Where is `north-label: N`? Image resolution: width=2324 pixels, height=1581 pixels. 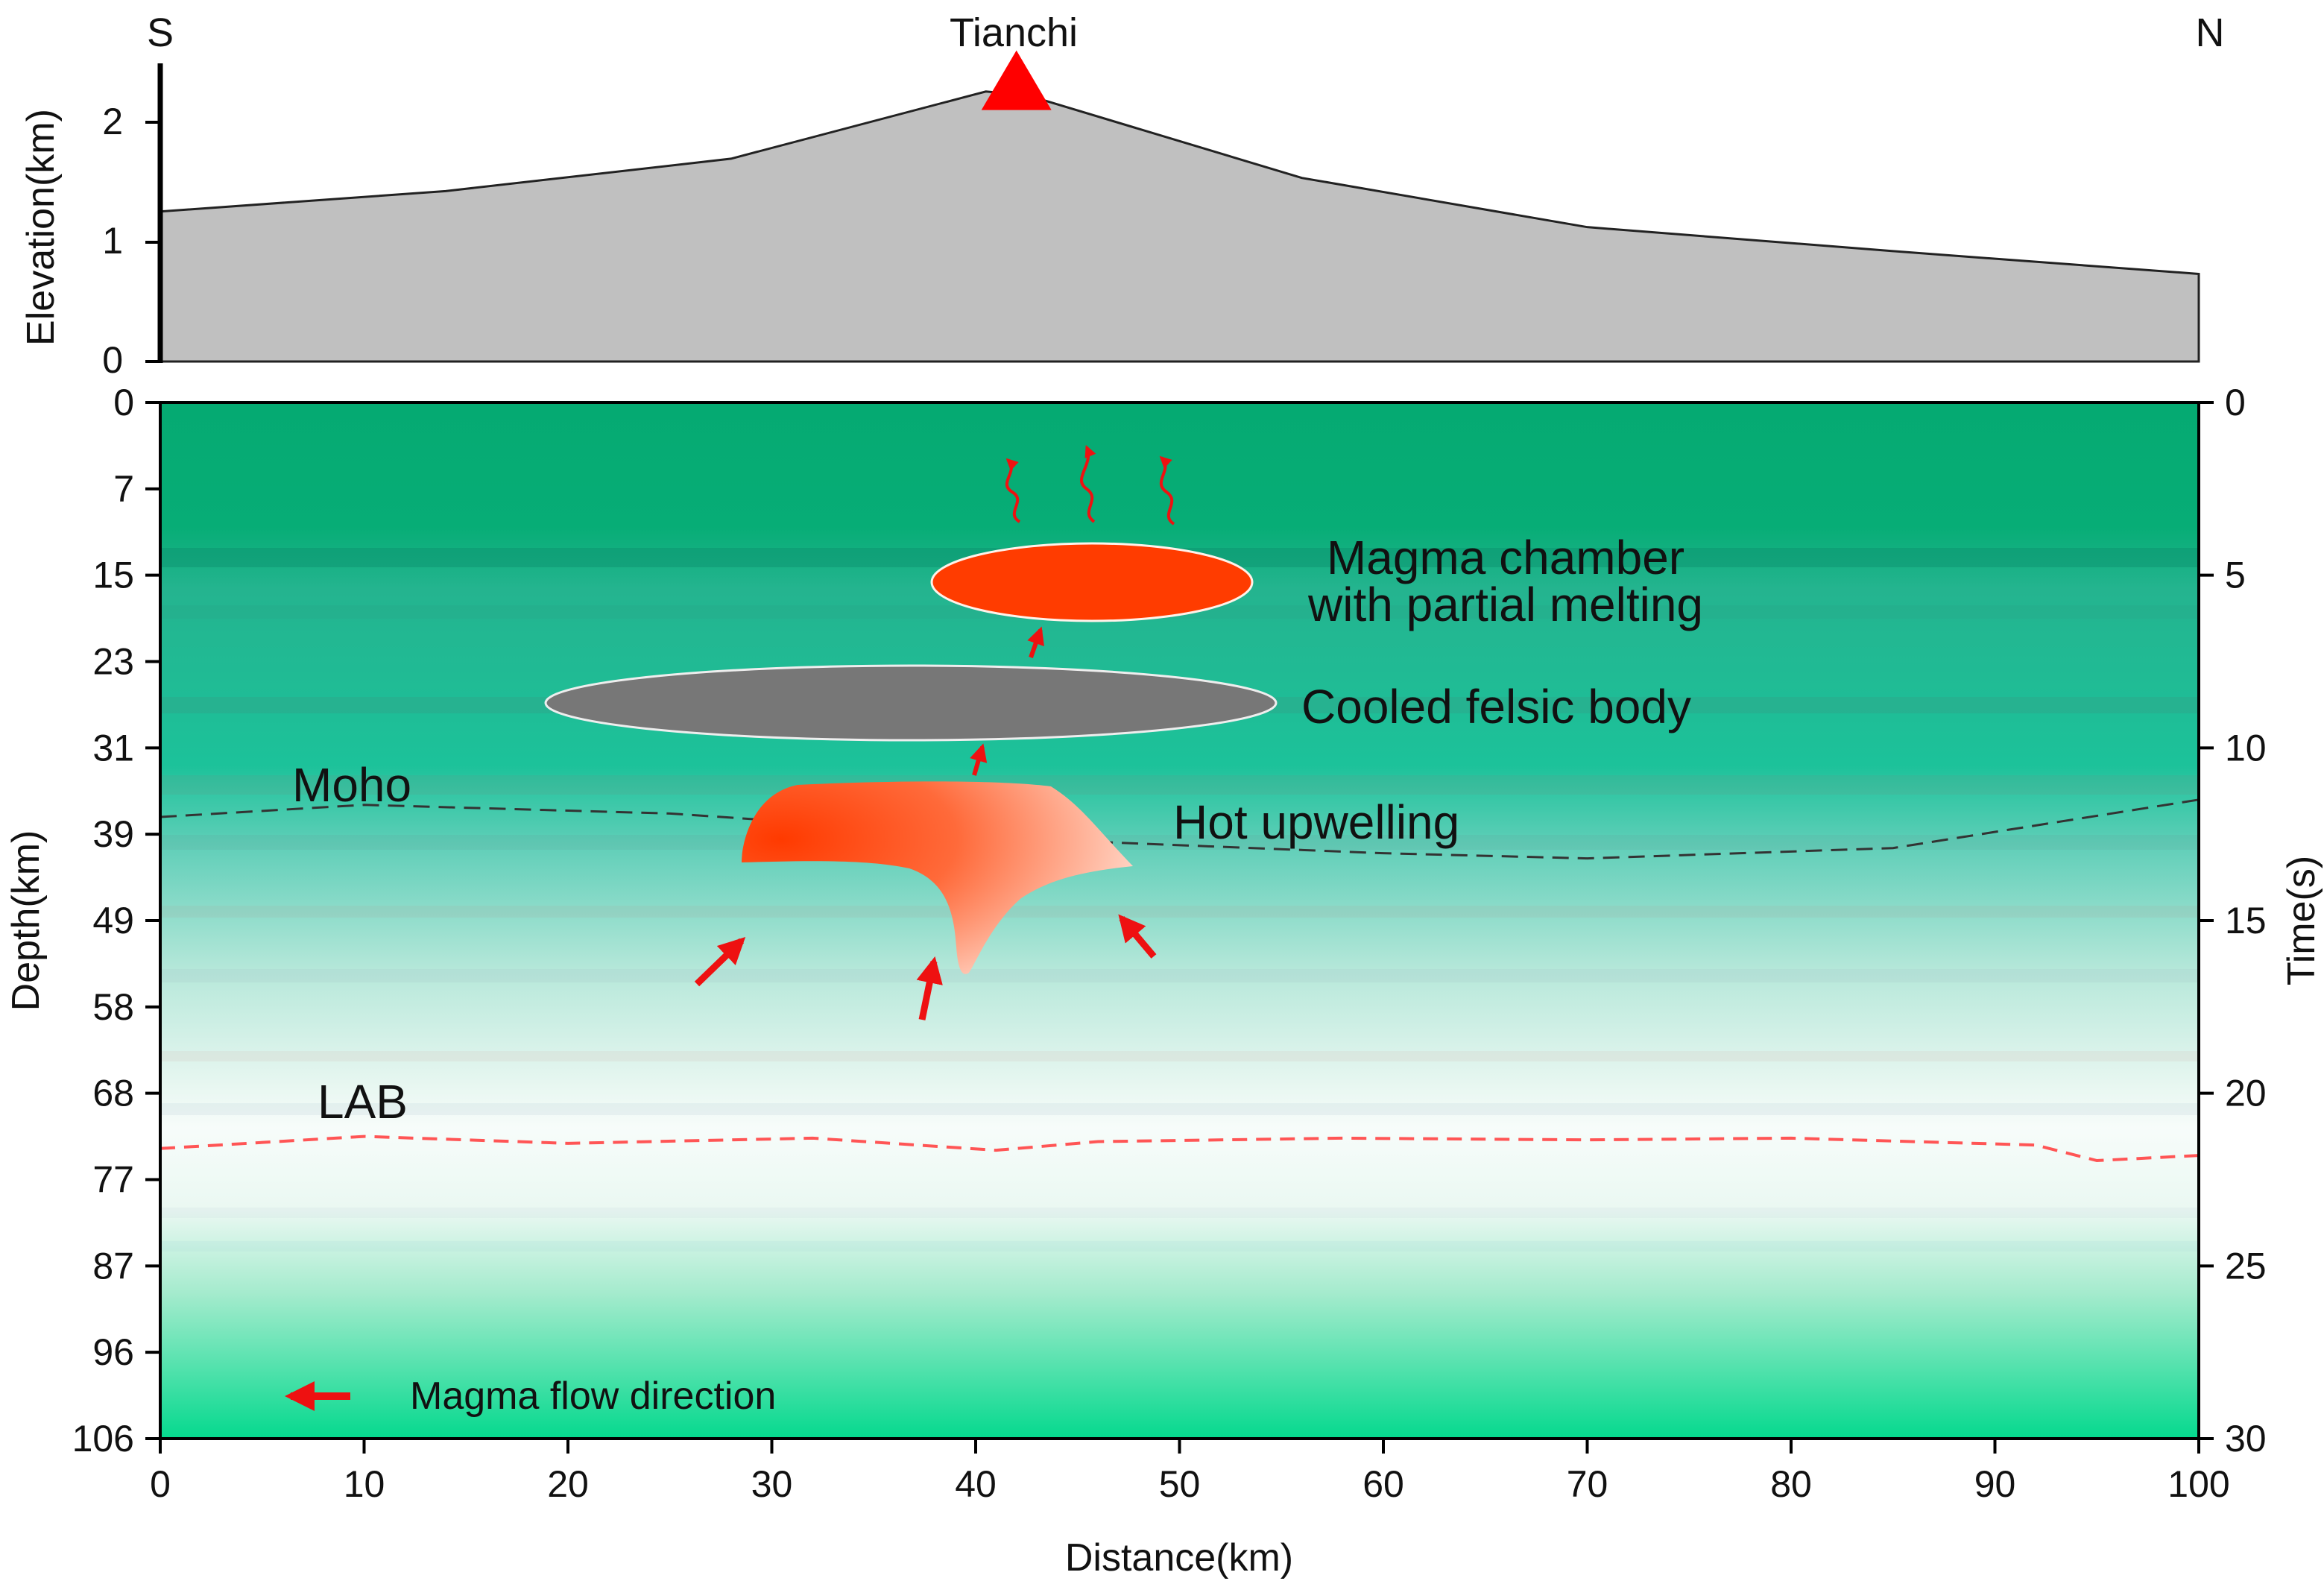 north-label: N is located at coordinates (2210, 32).